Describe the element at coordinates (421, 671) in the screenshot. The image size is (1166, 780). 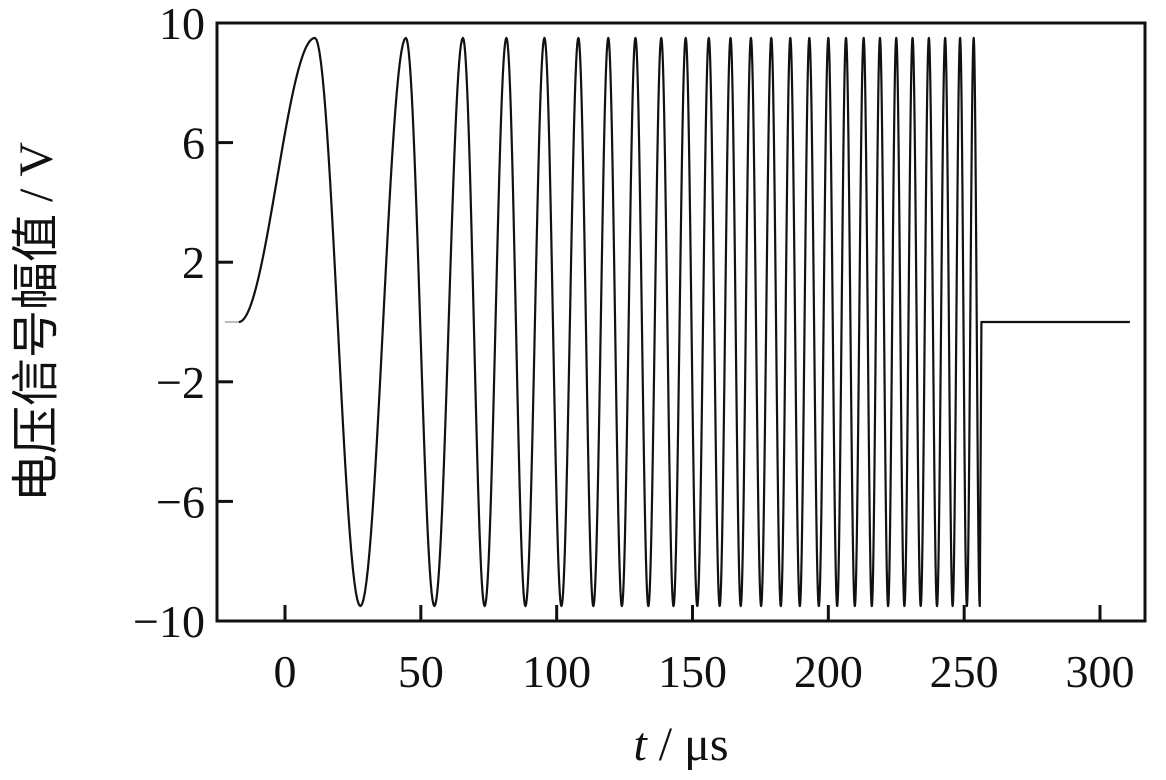
I see `x-tick-label: 50` at that location.